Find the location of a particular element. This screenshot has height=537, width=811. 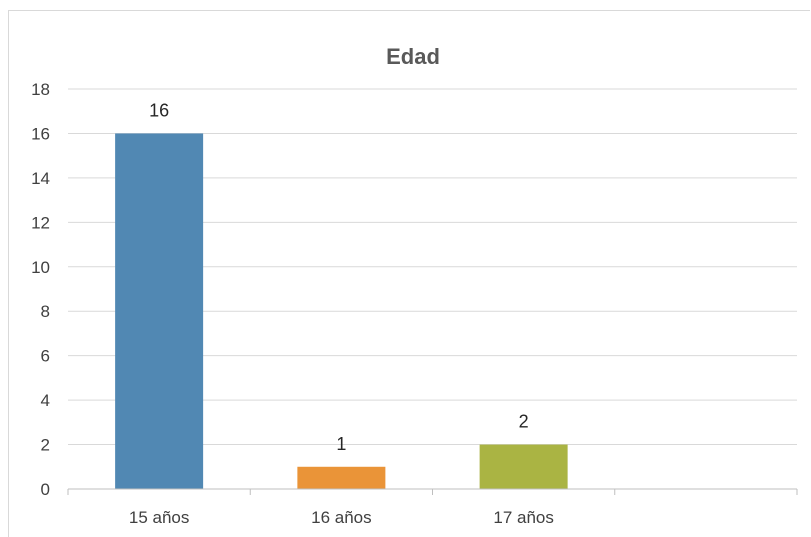

category-label-3: 17 años is located at coordinates (523, 517).